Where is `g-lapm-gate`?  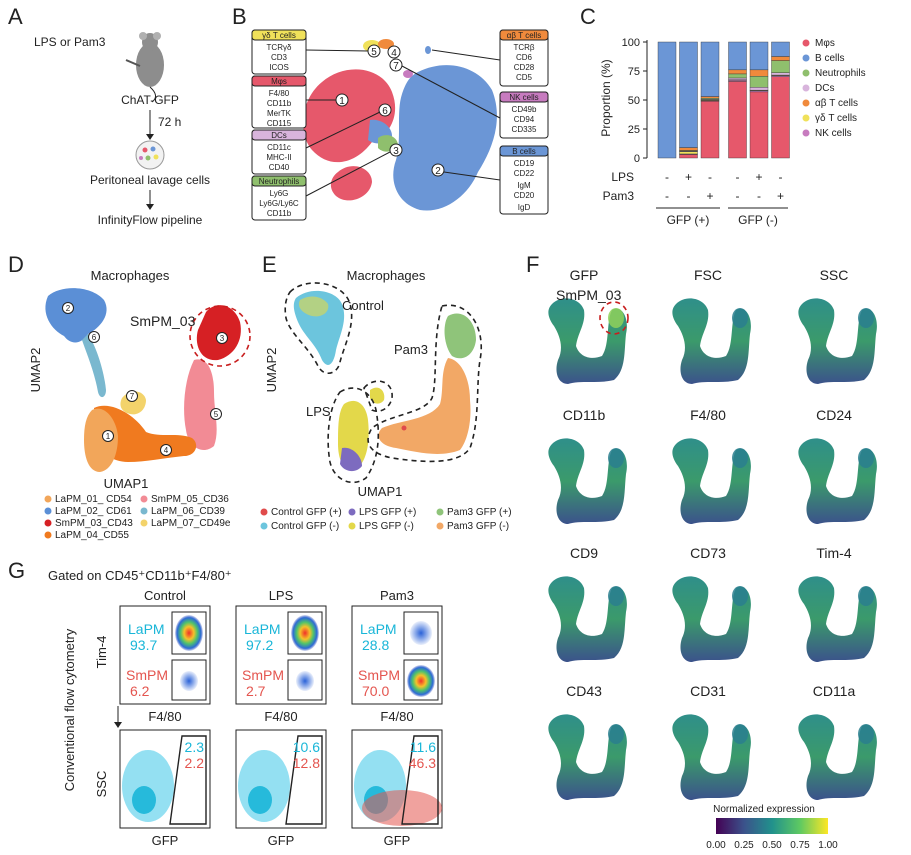 g-lapm-gate is located at coordinates (305, 633).